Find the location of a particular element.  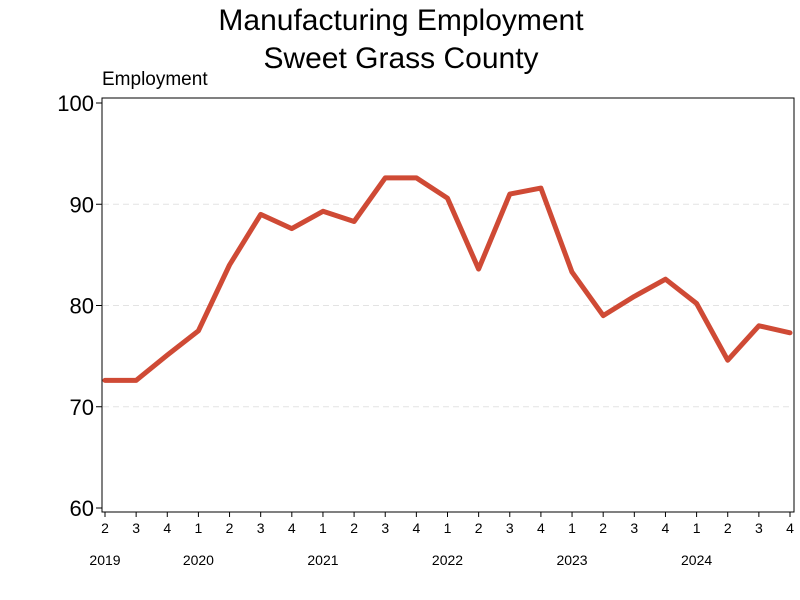

x-year-label: 2023 is located at coordinates (571, 560).